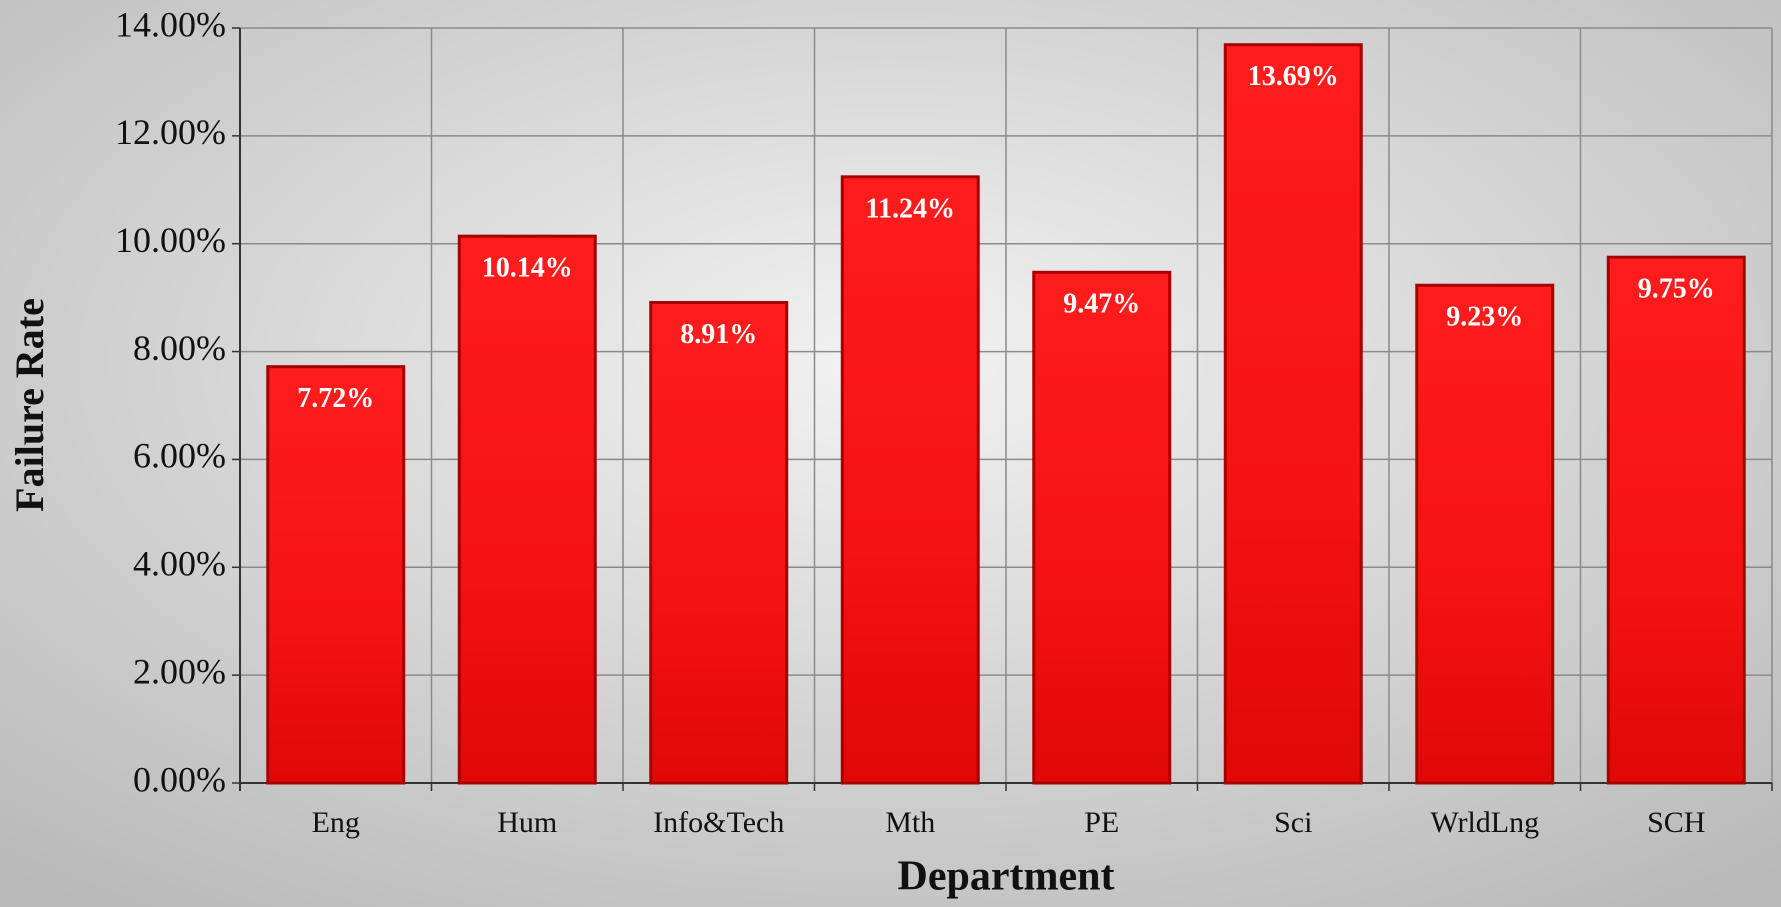  I want to click on x-tick-label: Hum, so click(527, 822).